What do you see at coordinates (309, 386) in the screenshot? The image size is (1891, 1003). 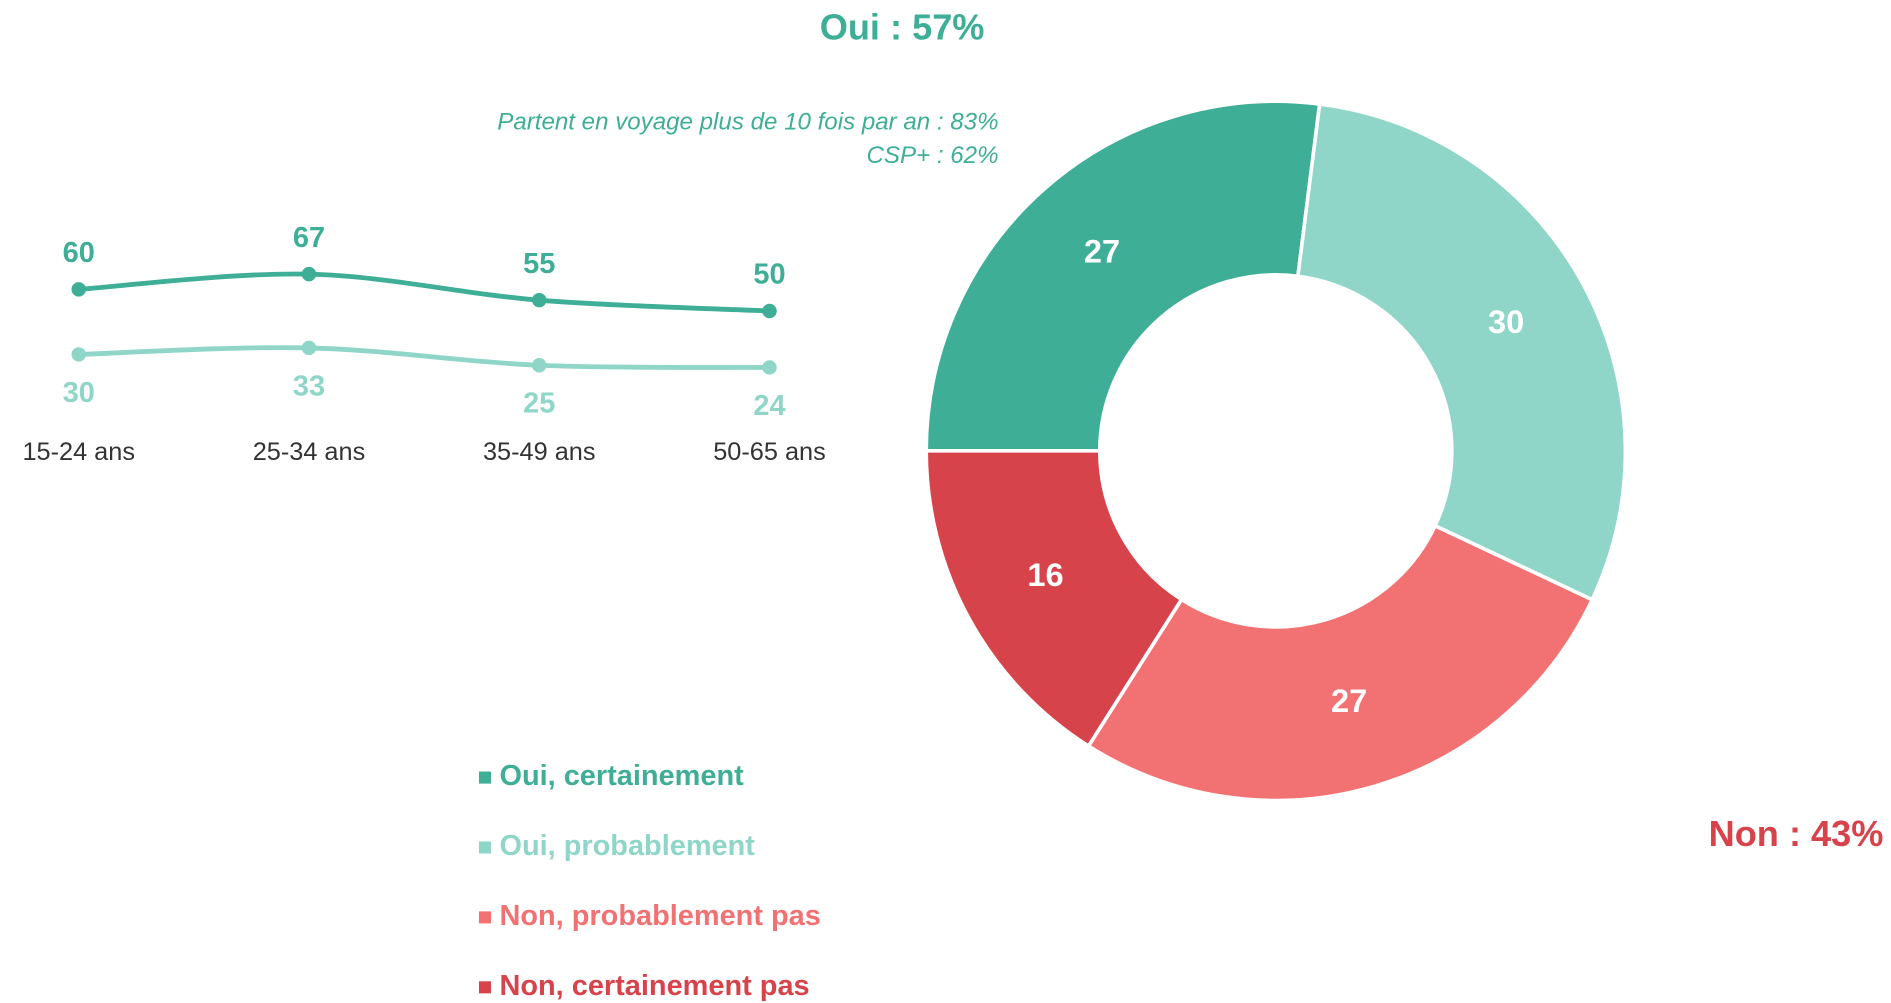 I see `point-label: 33` at bounding box center [309, 386].